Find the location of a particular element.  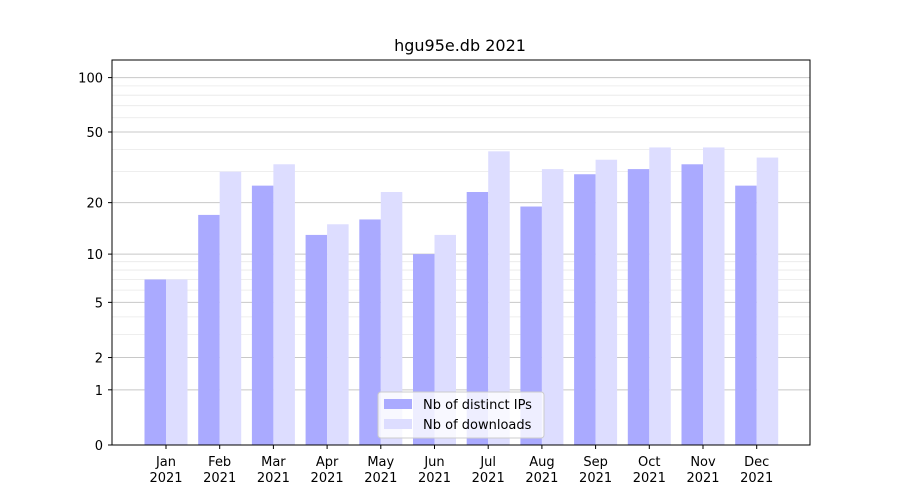

x-tick-label-month: Sep is located at coordinates (595, 462).